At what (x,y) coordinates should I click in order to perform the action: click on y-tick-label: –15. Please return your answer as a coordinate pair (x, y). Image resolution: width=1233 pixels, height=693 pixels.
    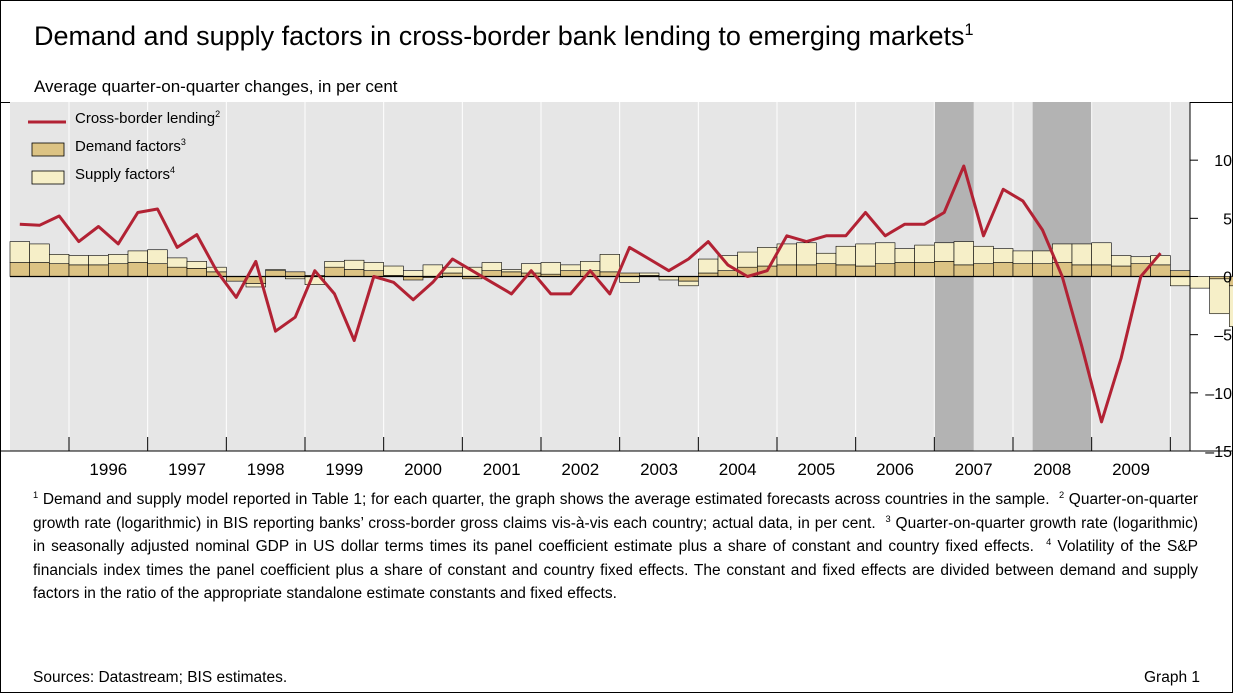
    Looking at the image, I should click on (1218, 452).